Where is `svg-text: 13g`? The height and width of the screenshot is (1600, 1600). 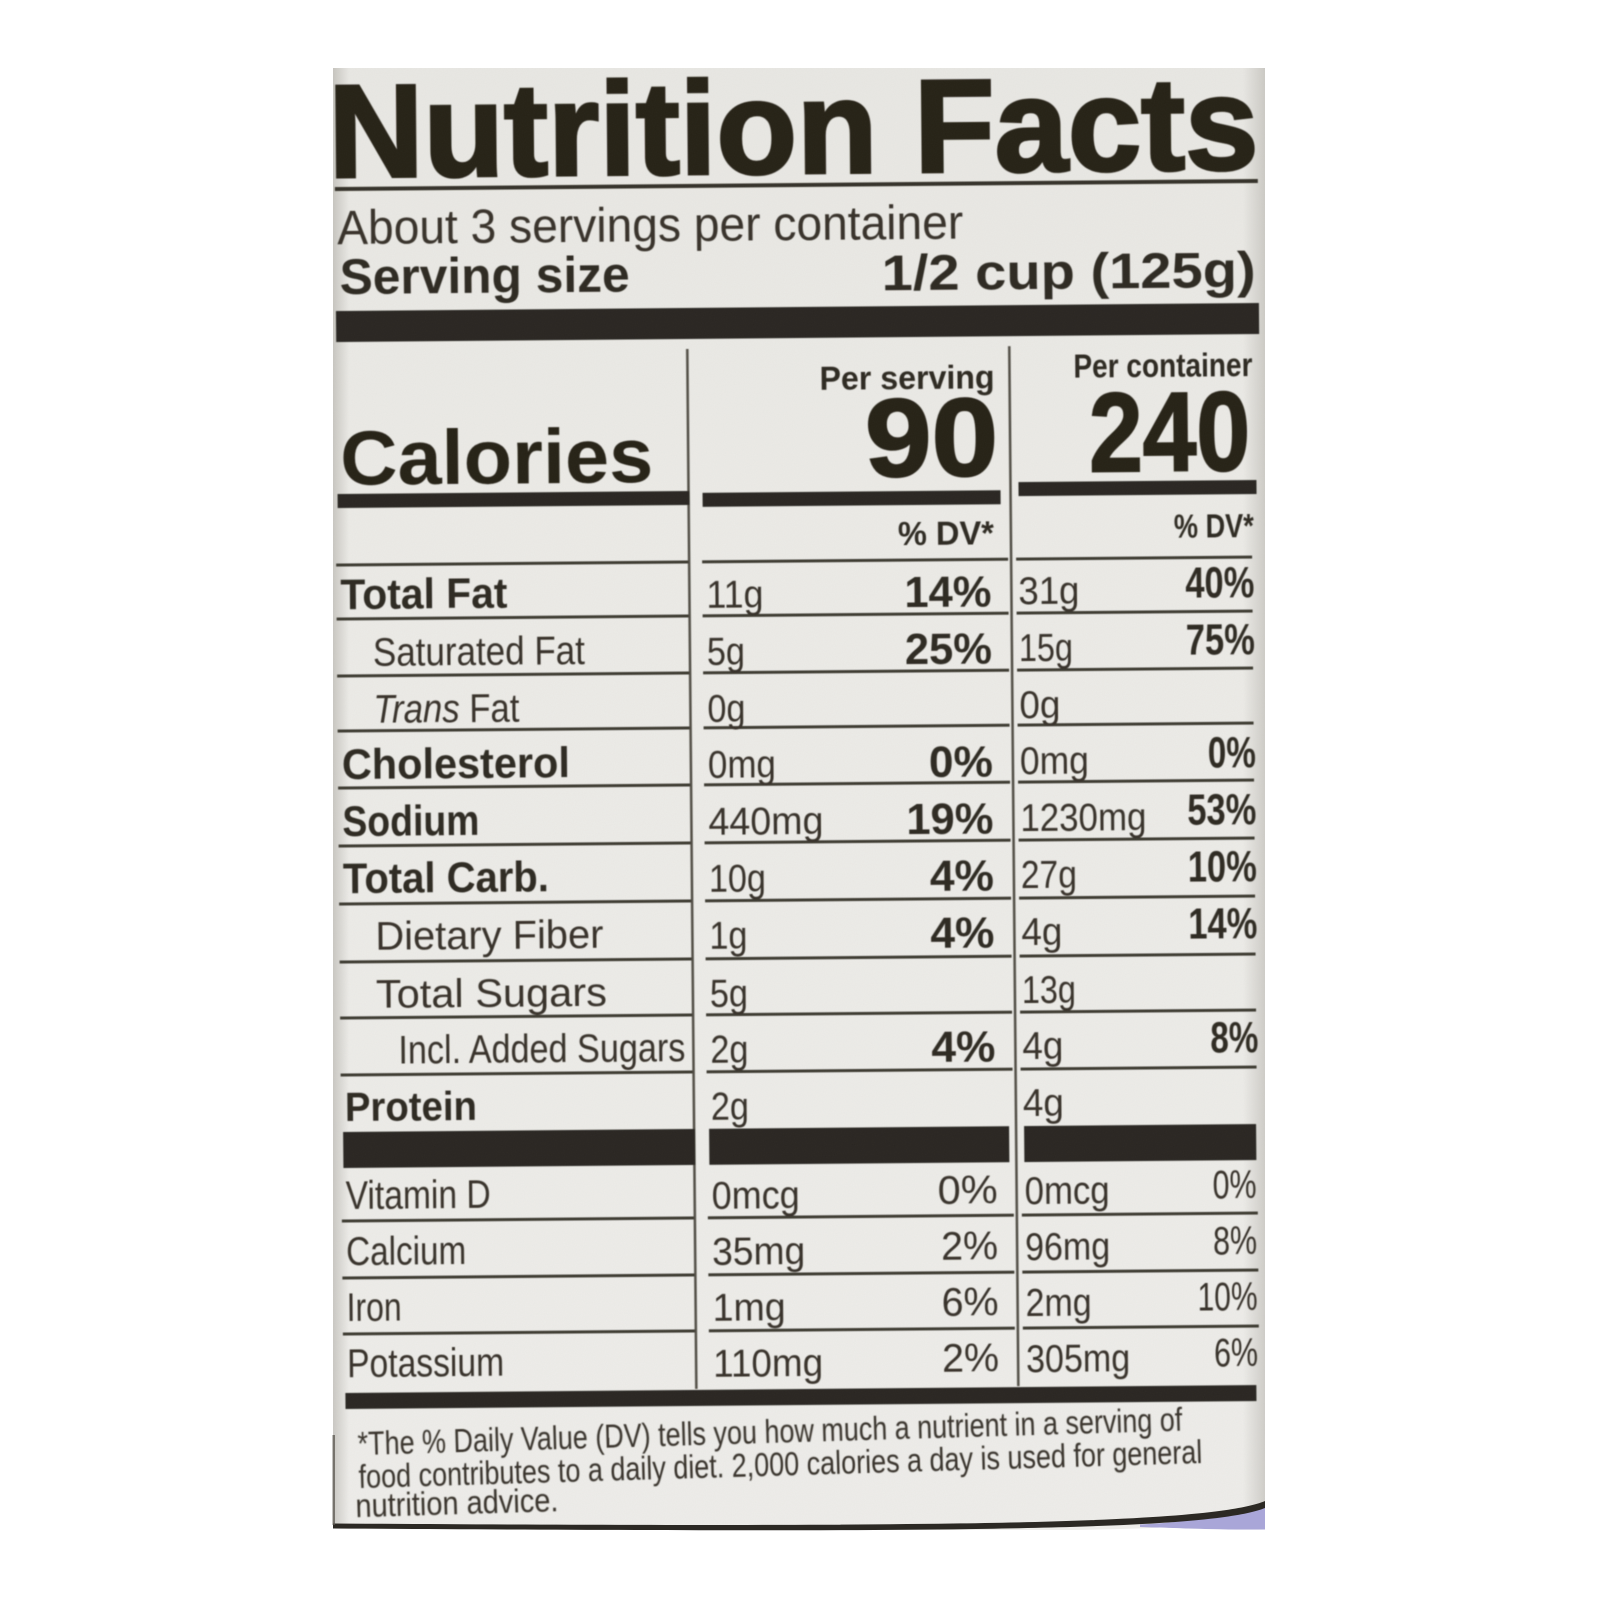
svg-text: 13g is located at coordinates (1049, 990).